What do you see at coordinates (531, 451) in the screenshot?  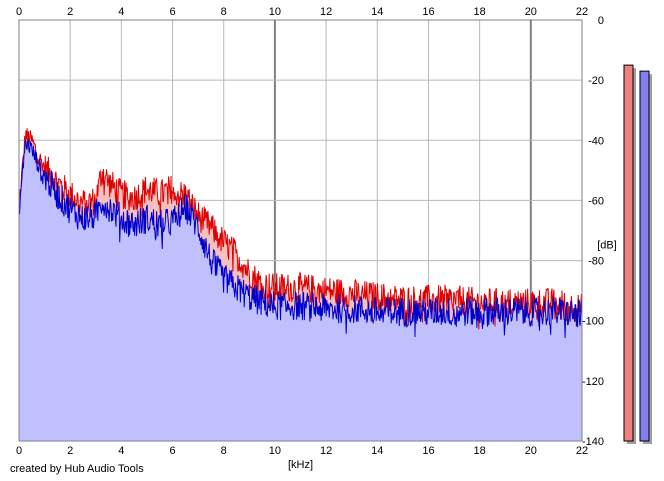 I see `x-tick-label-bottom: 20` at bounding box center [531, 451].